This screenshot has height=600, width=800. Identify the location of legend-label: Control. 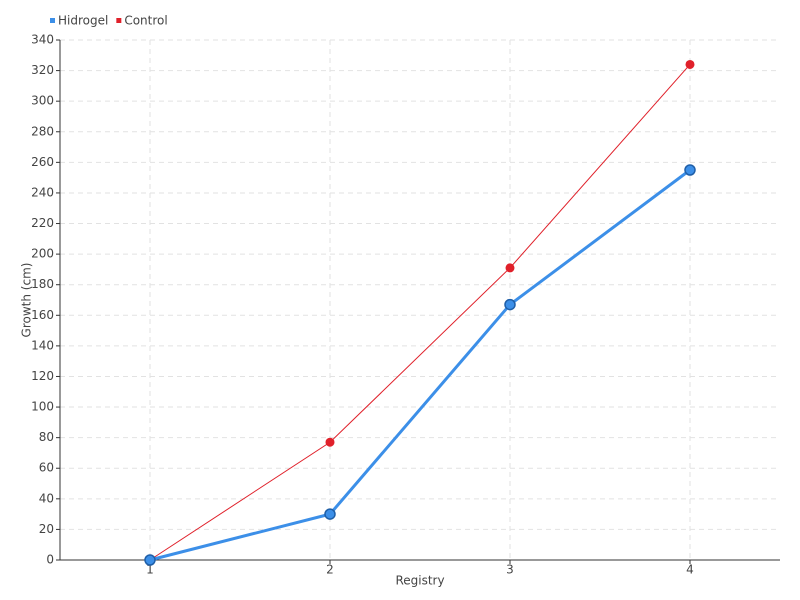
(145, 21).